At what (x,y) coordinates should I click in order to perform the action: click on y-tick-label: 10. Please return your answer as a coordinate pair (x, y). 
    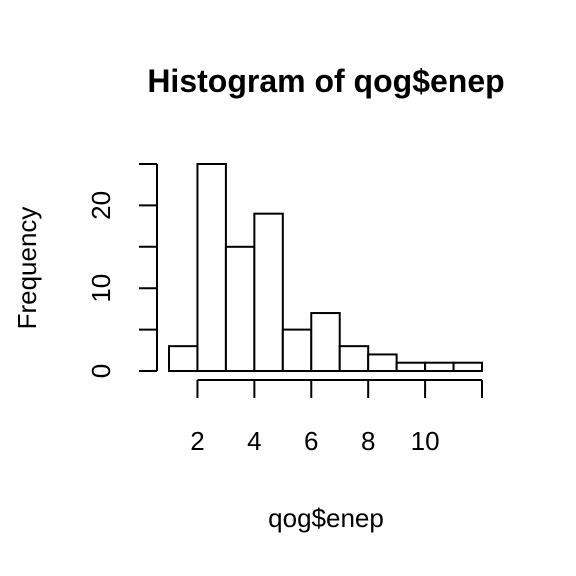
    Looking at the image, I should click on (101, 288).